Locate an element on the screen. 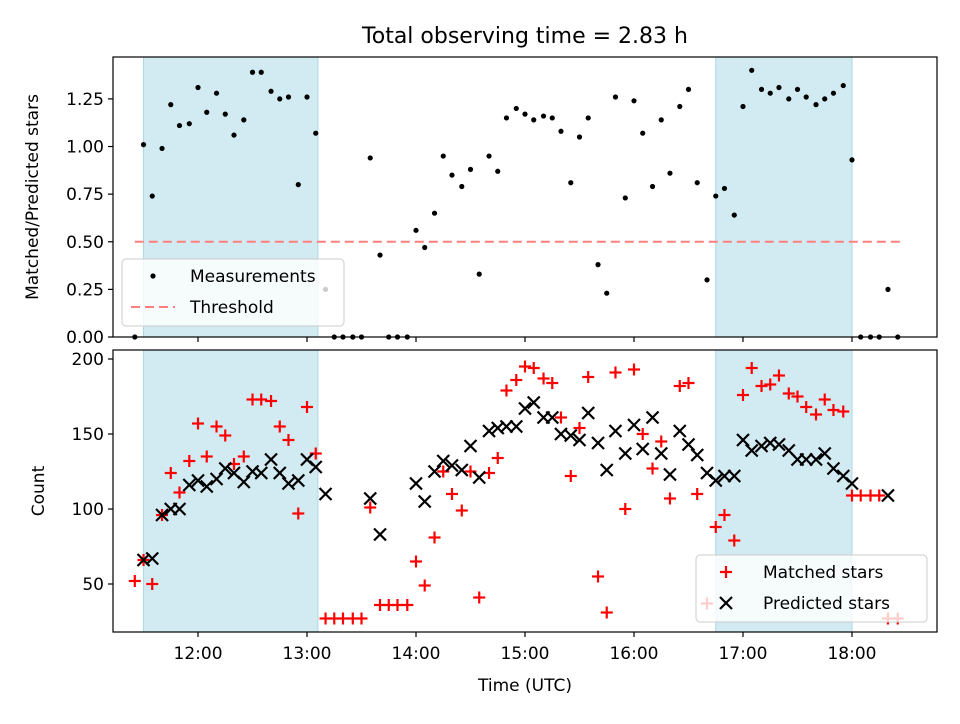  top-legend: Measurements Threshold is located at coordinates (233, 292).